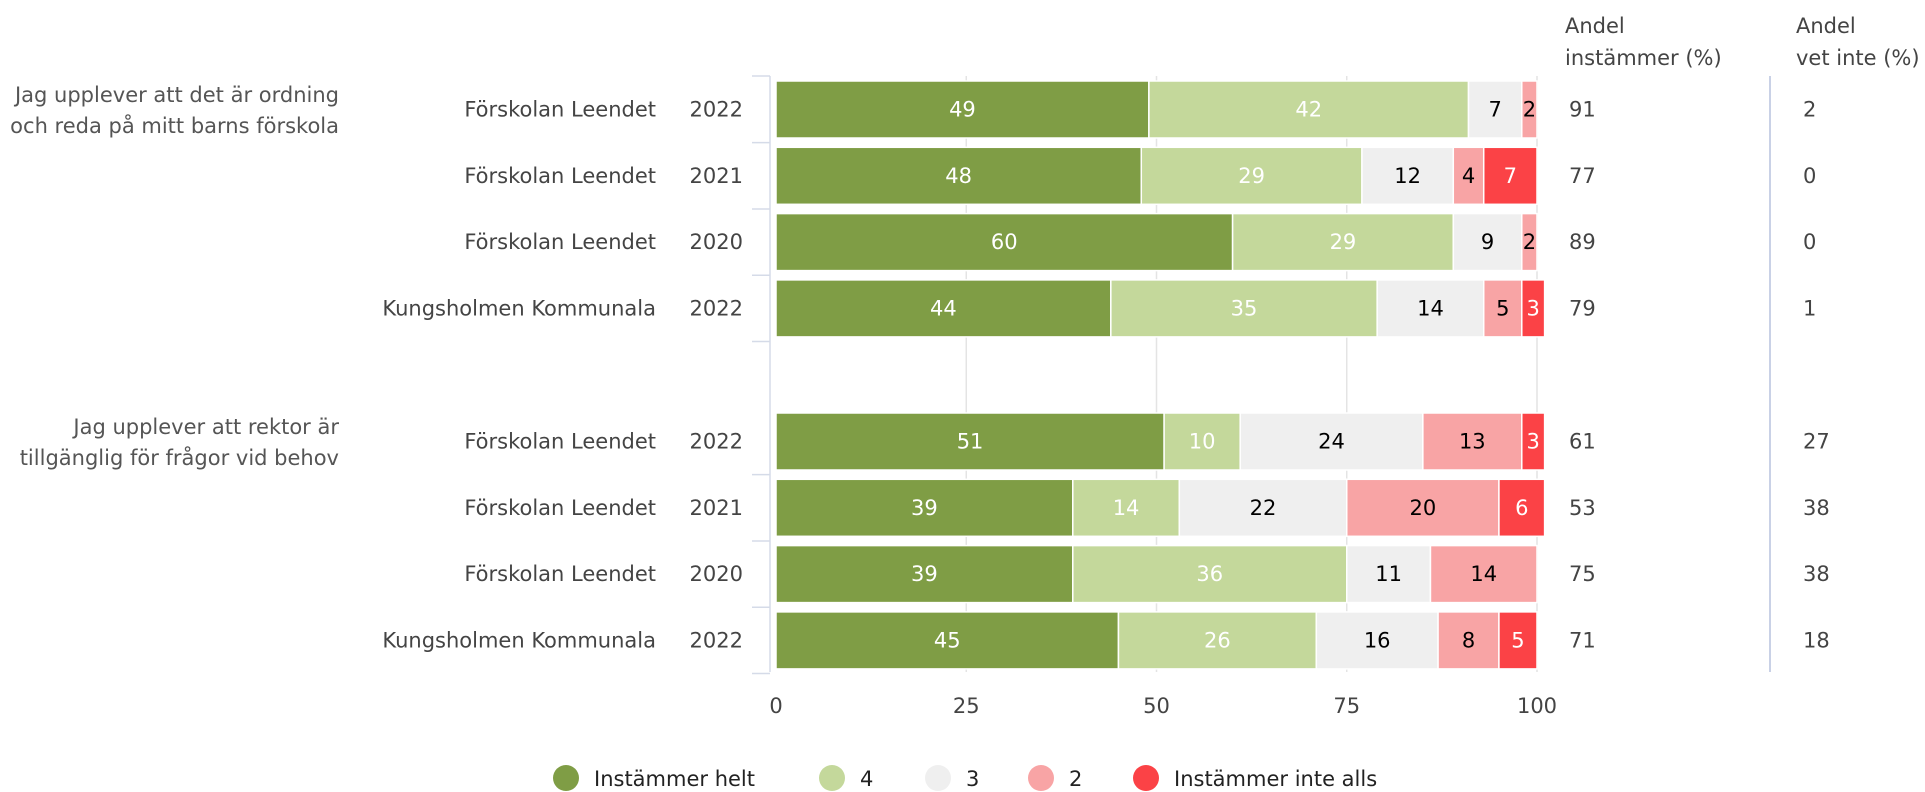  What do you see at coordinates (205, 427) in the screenshot?
I see `question-label: Jag upplever att rektor är` at bounding box center [205, 427].